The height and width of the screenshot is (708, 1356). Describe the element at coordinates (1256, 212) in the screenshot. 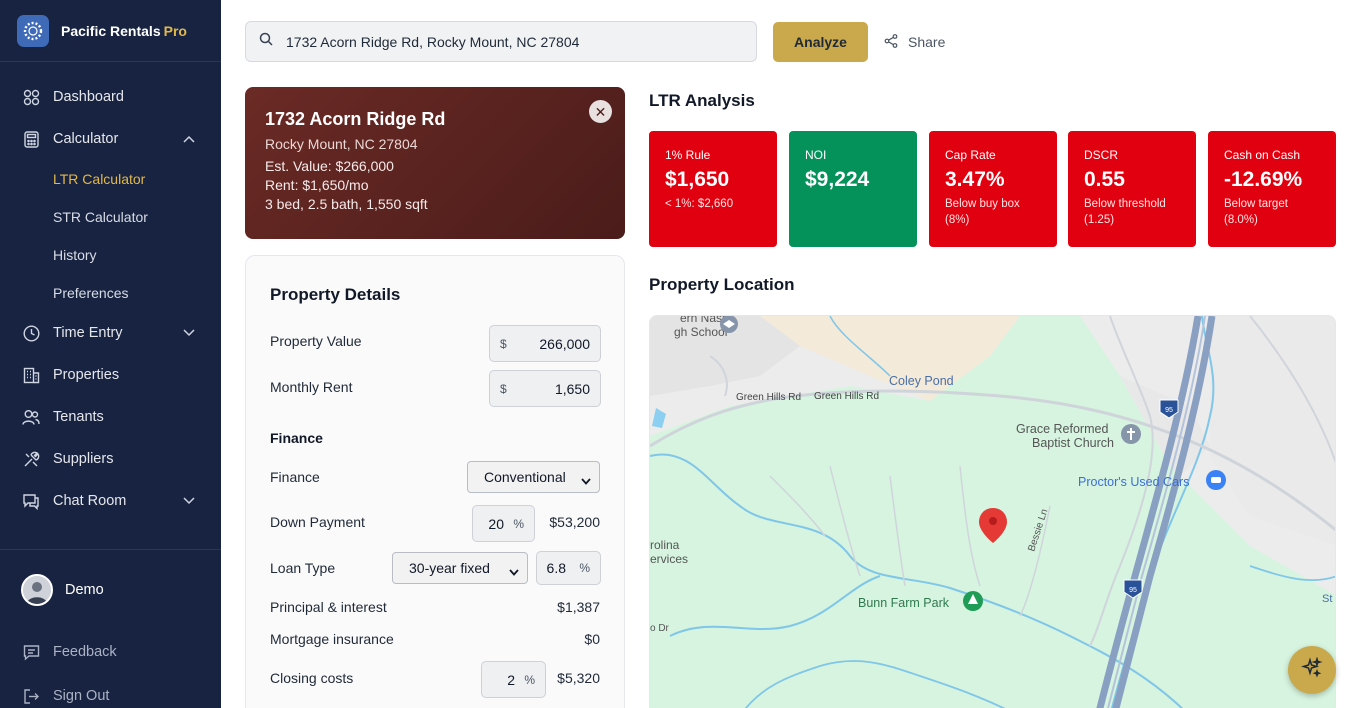

I see `metric-subtext: Below target (8.0%)` at that location.